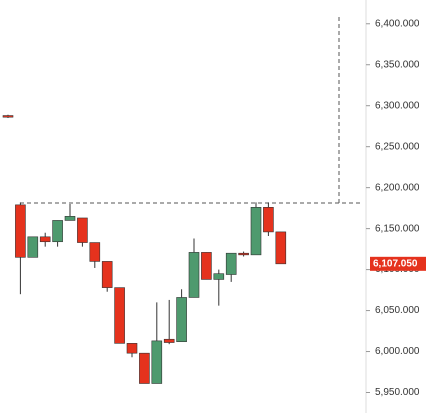 Image resolution: width=426 pixels, height=413 pixels. I want to click on y-tick-label: 6,400.000, so click(397, 23).